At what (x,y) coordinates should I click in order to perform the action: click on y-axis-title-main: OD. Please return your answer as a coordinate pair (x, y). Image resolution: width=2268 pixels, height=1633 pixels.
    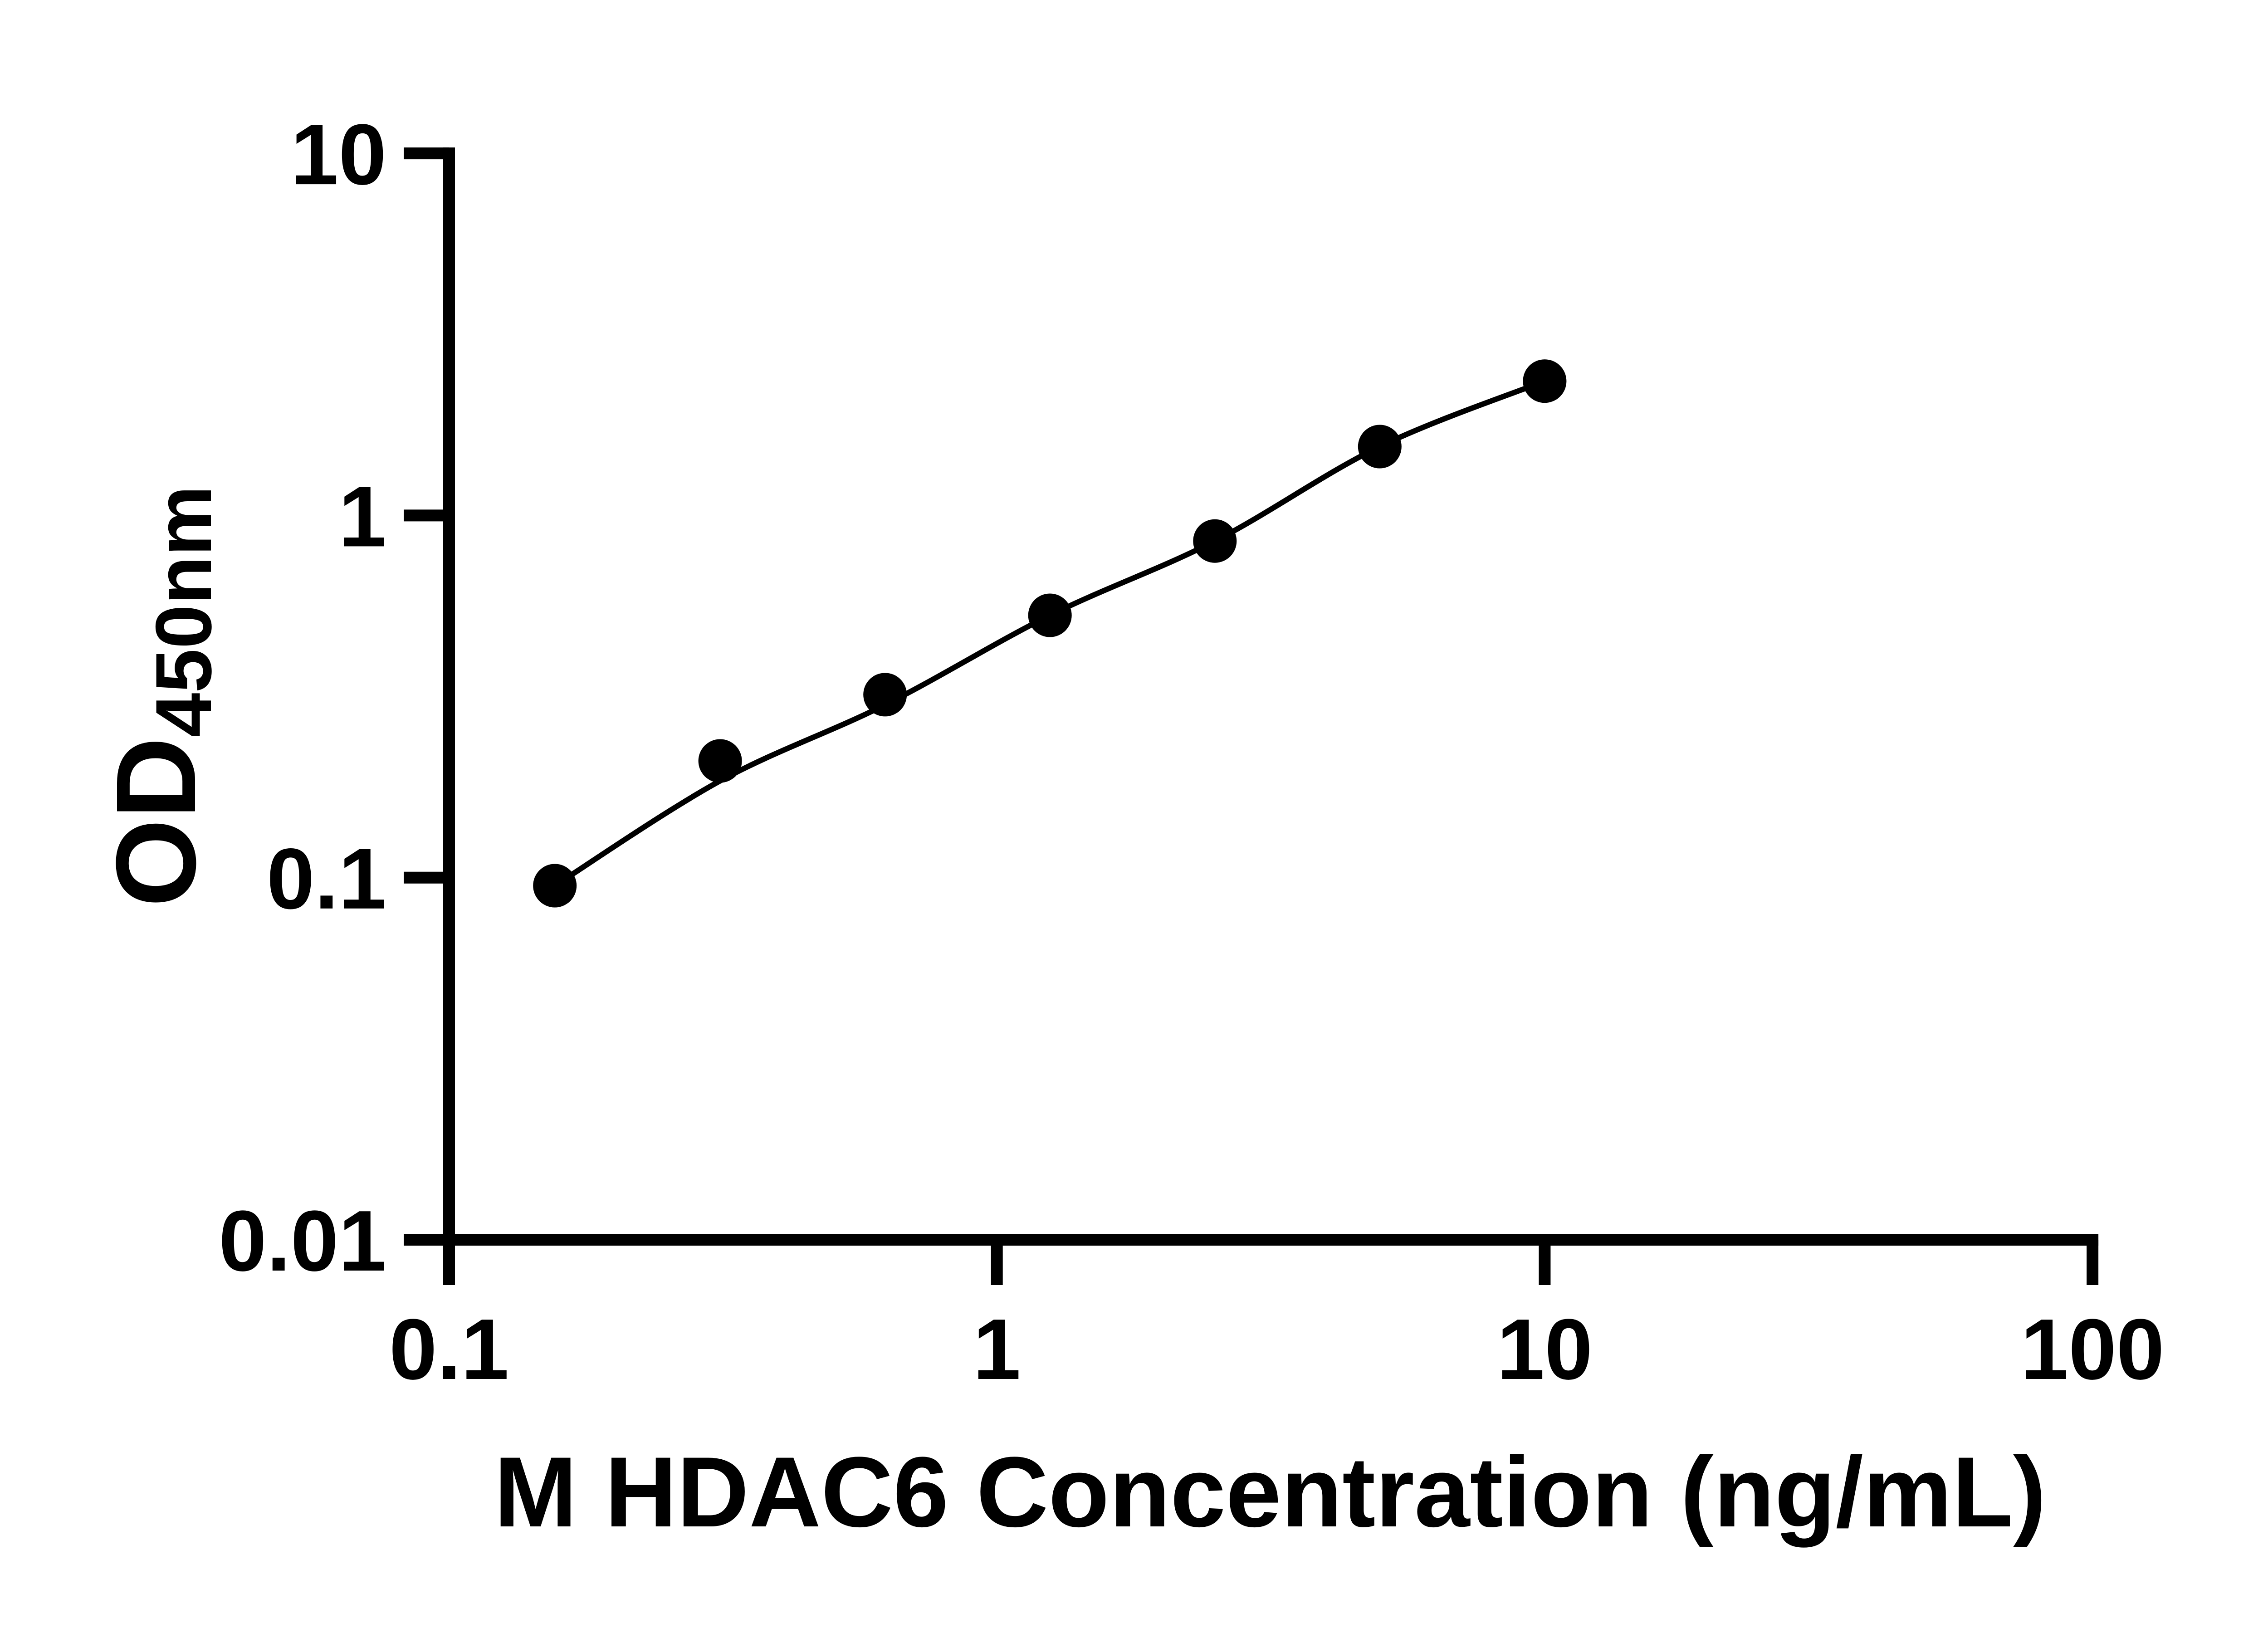
    Looking at the image, I should click on (156, 822).